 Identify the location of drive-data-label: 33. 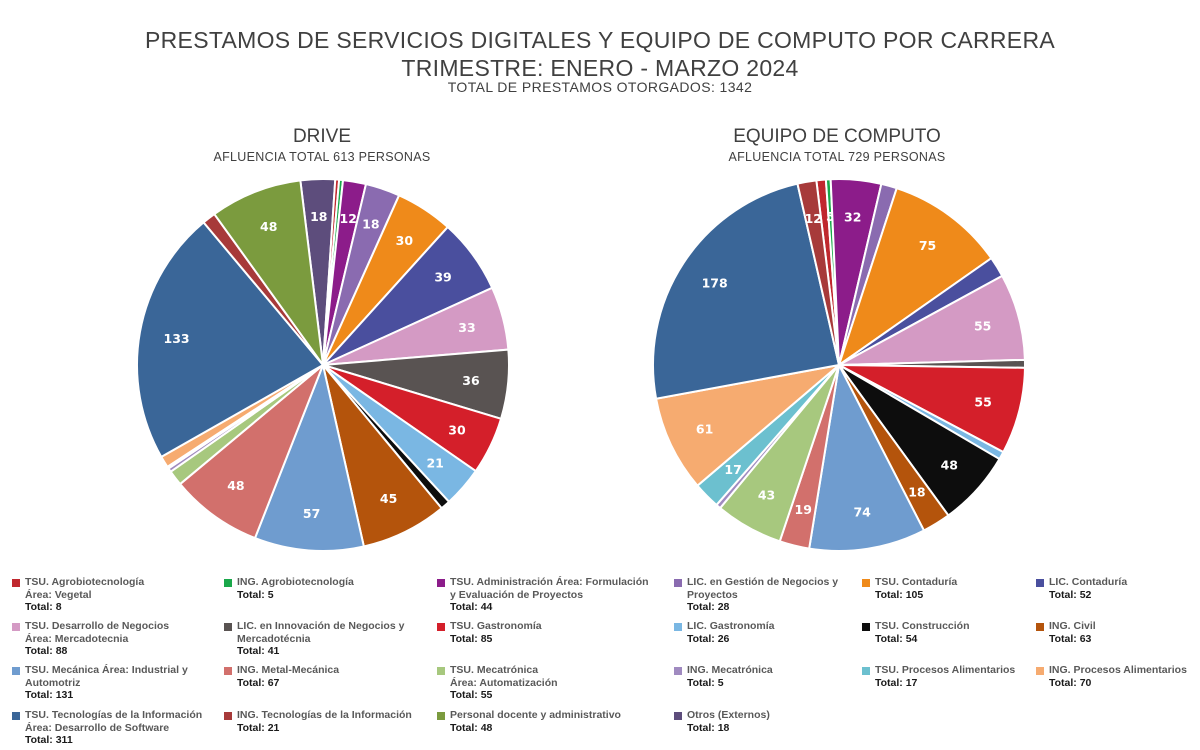
(466, 327).